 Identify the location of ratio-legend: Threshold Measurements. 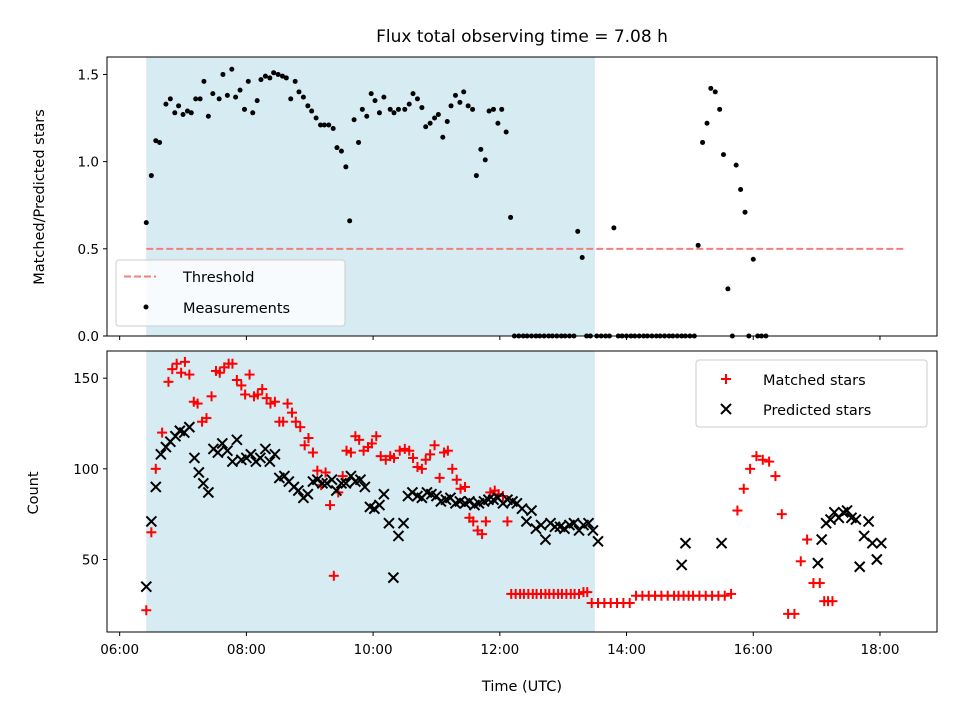
(230, 293).